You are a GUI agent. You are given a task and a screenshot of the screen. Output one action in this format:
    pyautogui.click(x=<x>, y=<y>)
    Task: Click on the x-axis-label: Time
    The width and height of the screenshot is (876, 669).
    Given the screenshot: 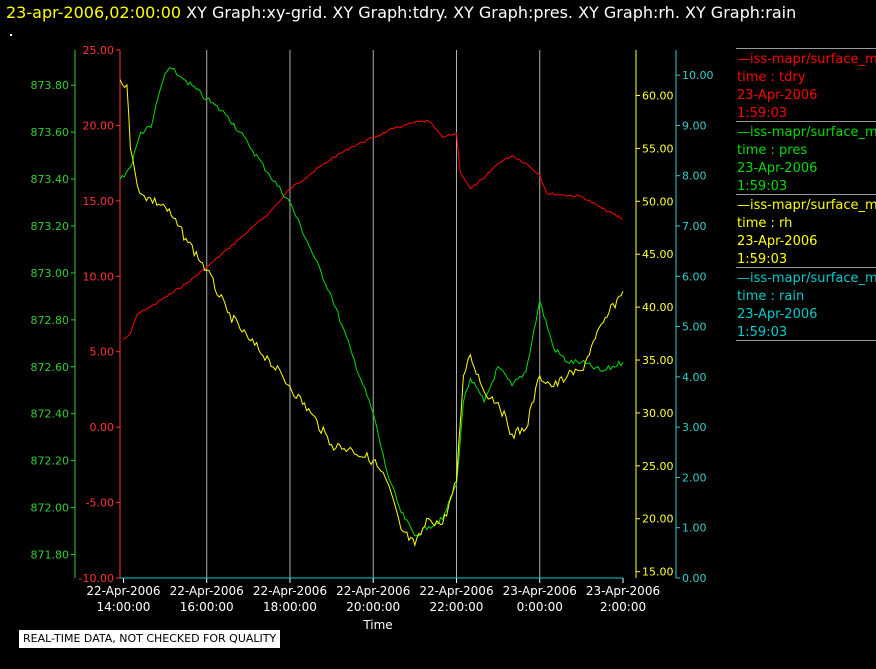 What is the action you would take?
    pyautogui.click(x=377, y=625)
    